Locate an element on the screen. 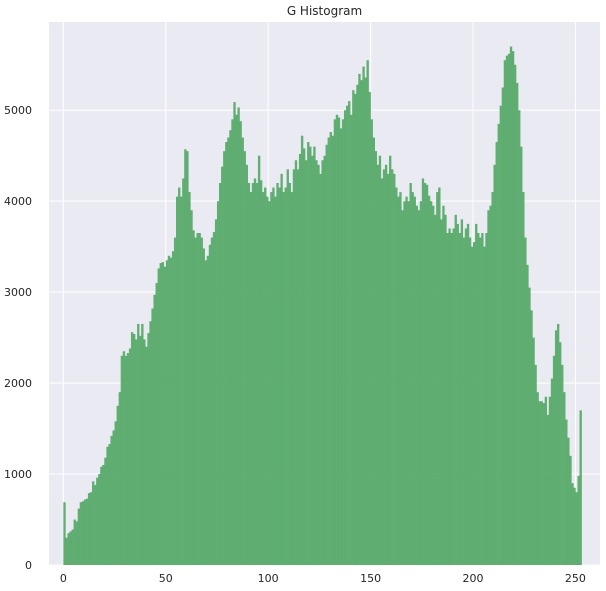 The height and width of the screenshot is (591, 606). y-tick-label: 5000 is located at coordinates (18, 110).